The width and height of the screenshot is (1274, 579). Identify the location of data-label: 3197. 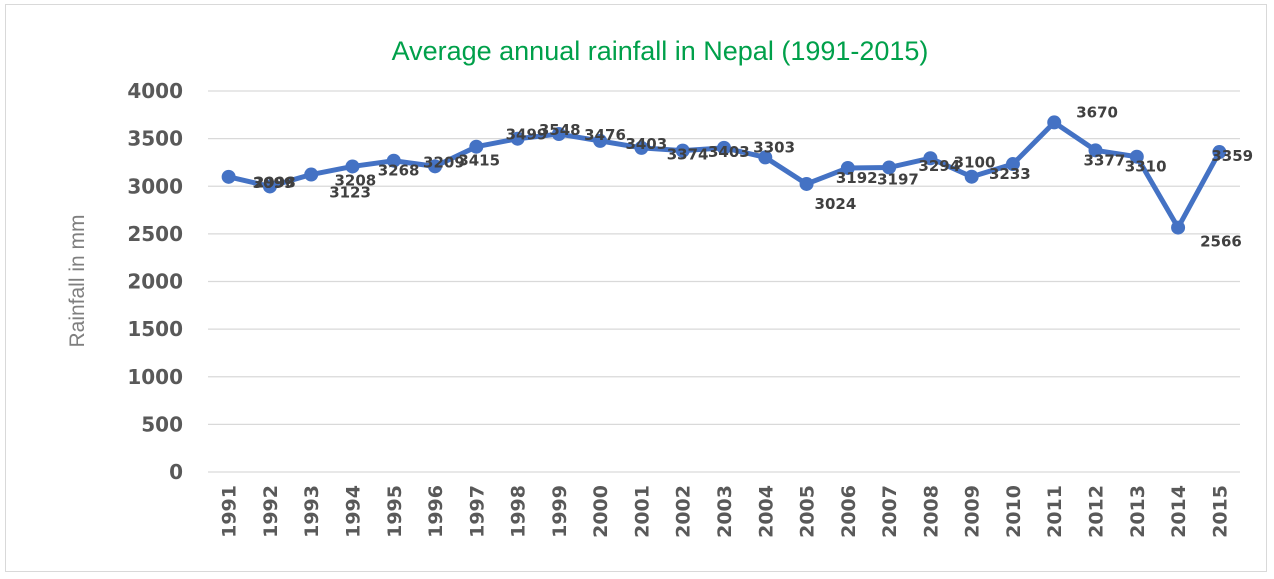
(898, 179).